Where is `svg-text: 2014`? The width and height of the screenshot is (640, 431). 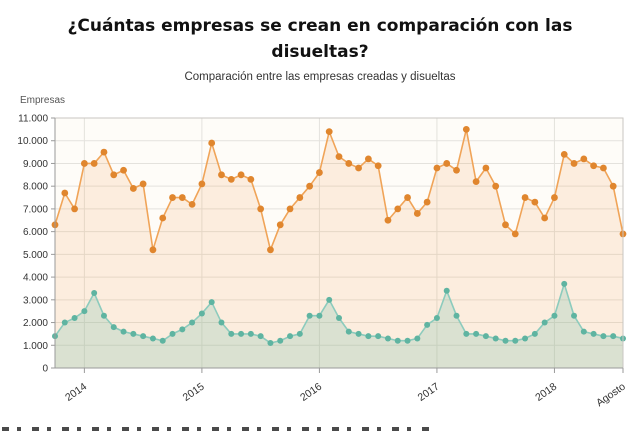 svg-text: 2014 is located at coordinates (76, 392).